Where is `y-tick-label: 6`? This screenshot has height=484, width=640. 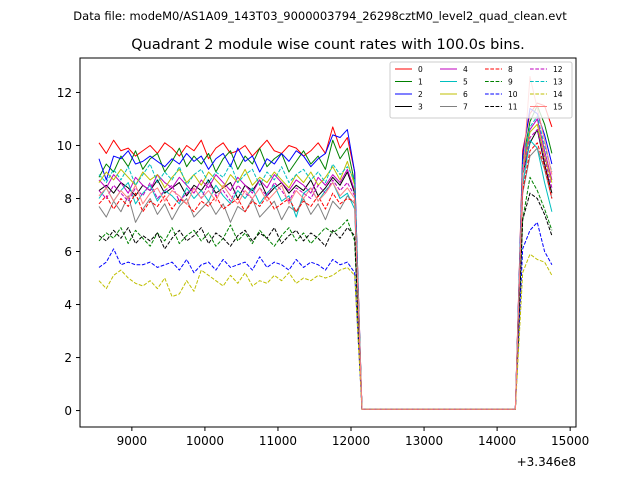
y-tick-label: 6 is located at coordinates (68, 252).